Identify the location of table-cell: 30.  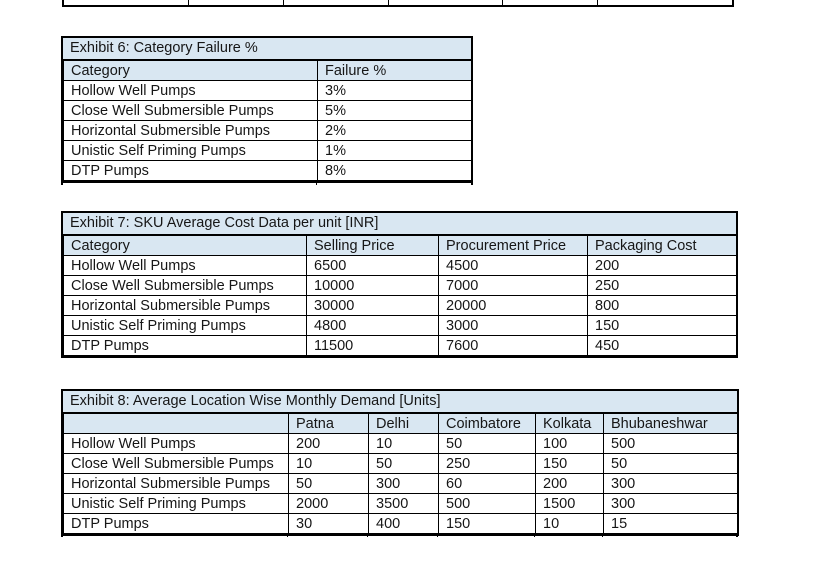
(328, 523).